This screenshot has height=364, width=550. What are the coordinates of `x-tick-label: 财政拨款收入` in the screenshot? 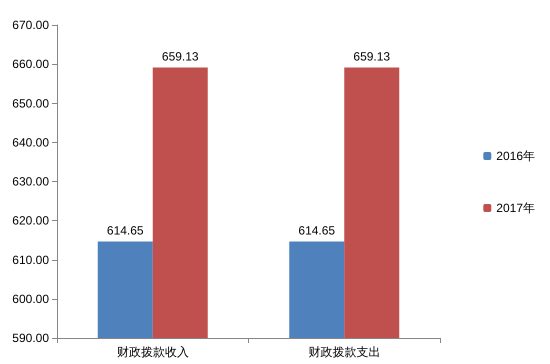 It's located at (152, 352).